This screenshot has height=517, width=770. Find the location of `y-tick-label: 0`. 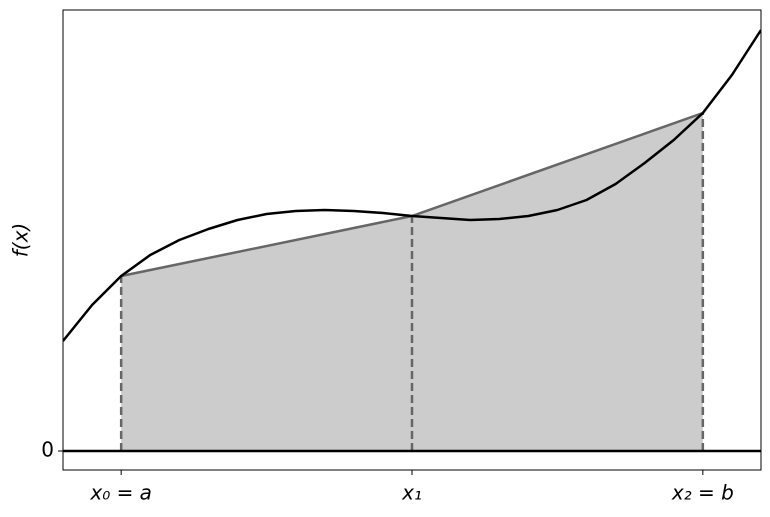

y-tick-label: 0 is located at coordinates (47, 450).